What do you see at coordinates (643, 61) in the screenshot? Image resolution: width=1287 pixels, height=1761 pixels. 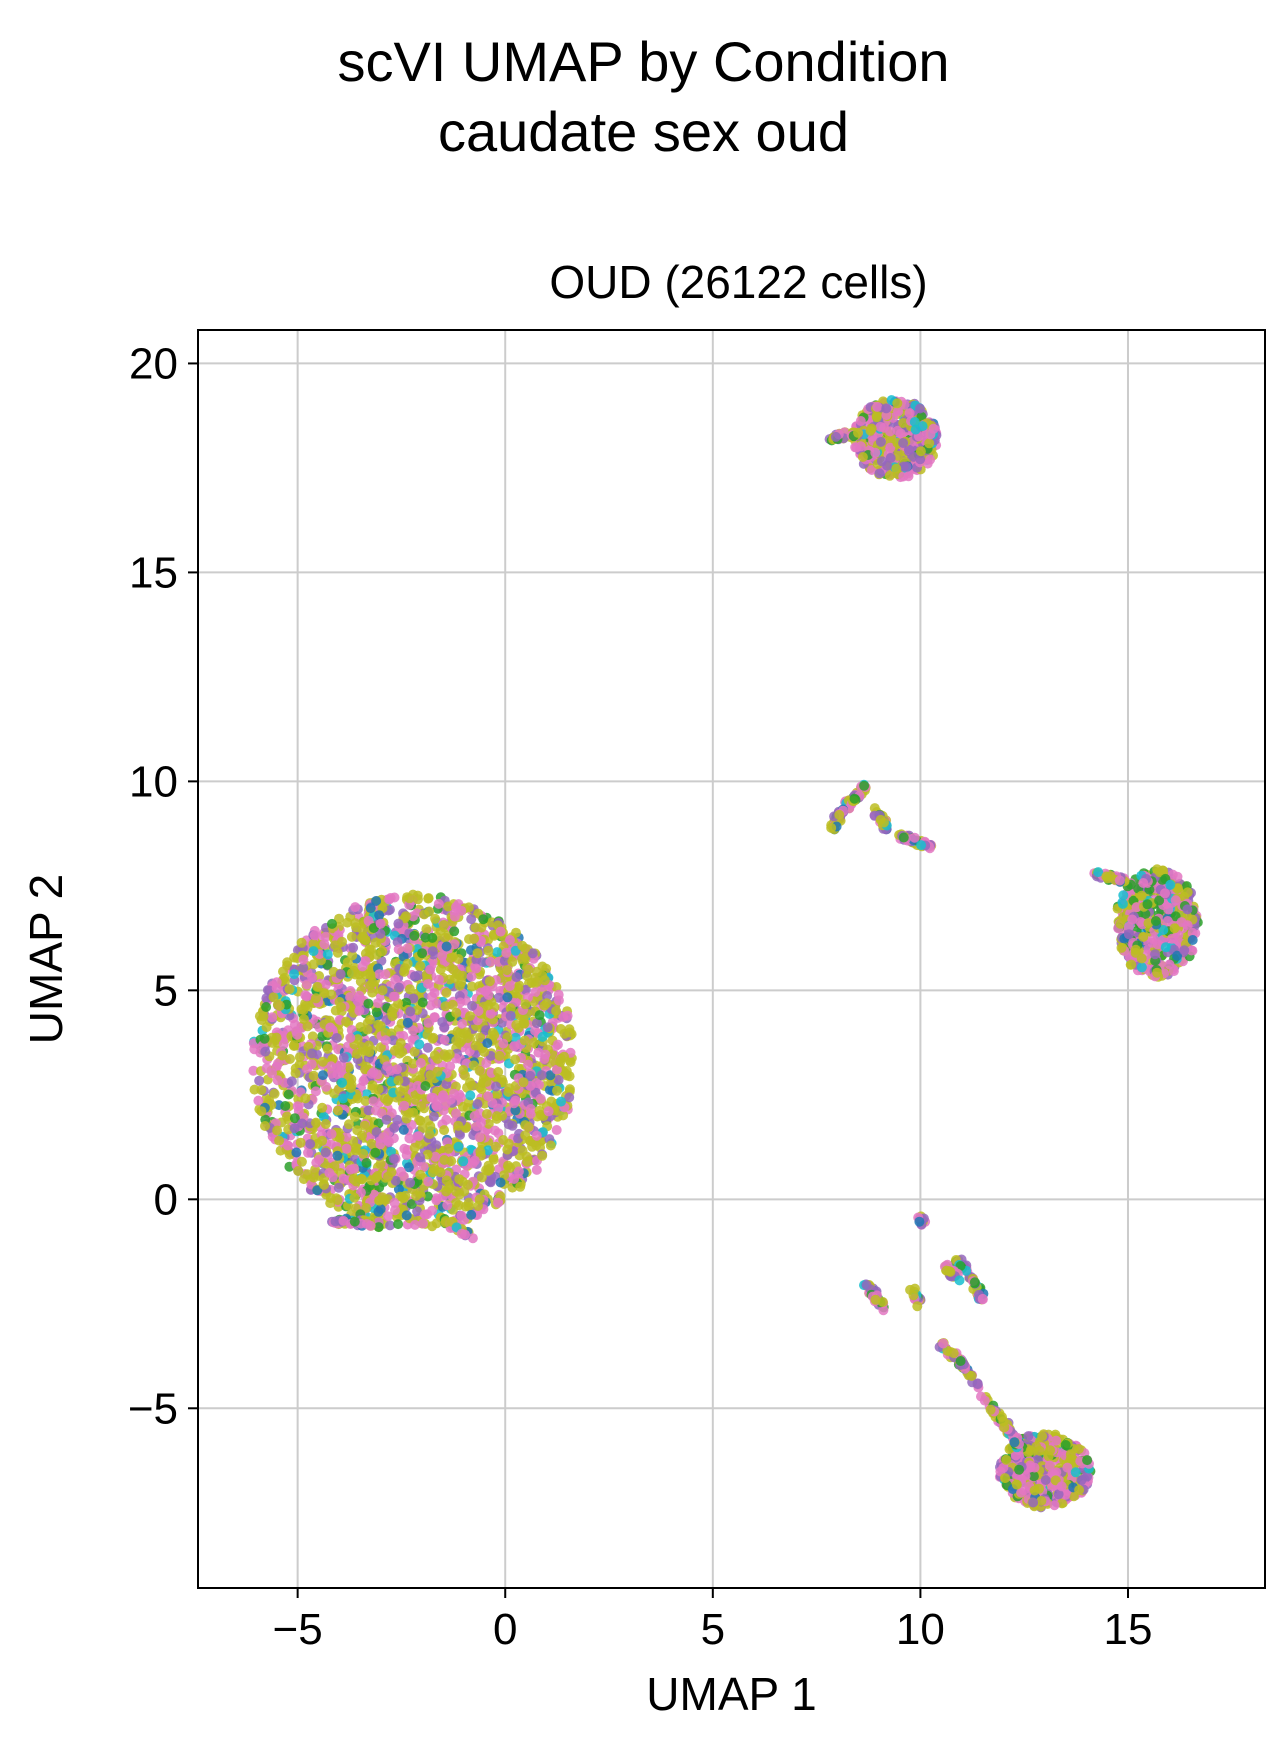 I see `figure-title-line-1: scVI UMAP by Condition` at bounding box center [643, 61].